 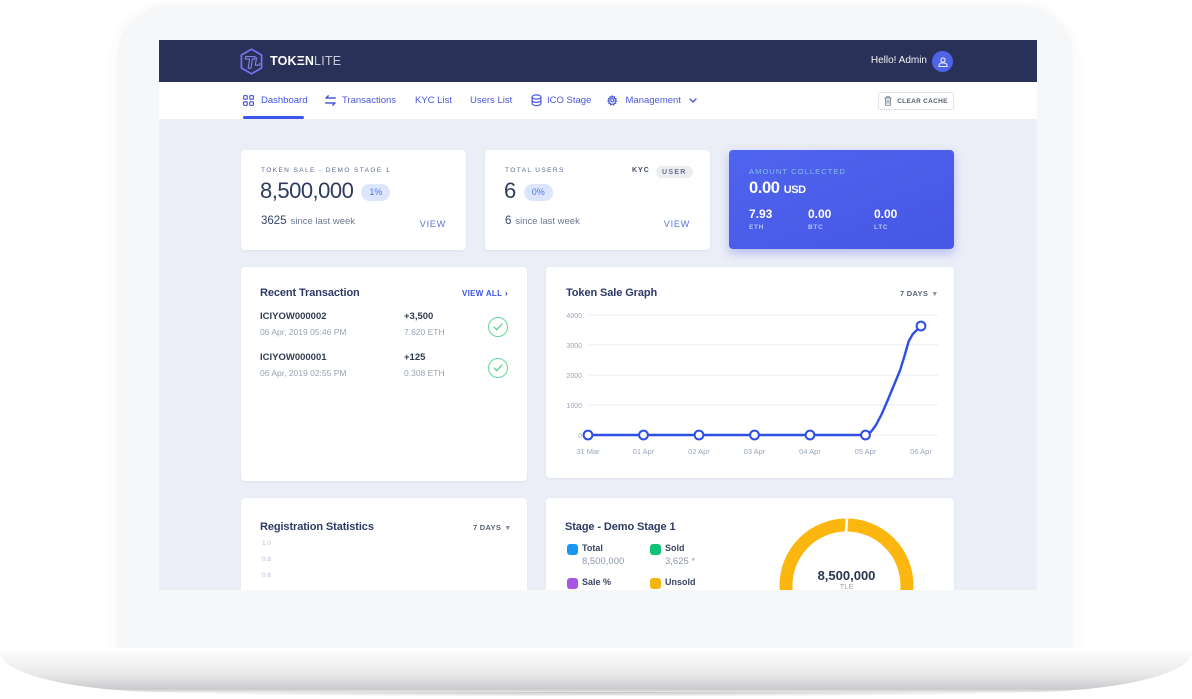 What do you see at coordinates (574, 346) in the screenshot?
I see `svg-text: 3000` at bounding box center [574, 346].